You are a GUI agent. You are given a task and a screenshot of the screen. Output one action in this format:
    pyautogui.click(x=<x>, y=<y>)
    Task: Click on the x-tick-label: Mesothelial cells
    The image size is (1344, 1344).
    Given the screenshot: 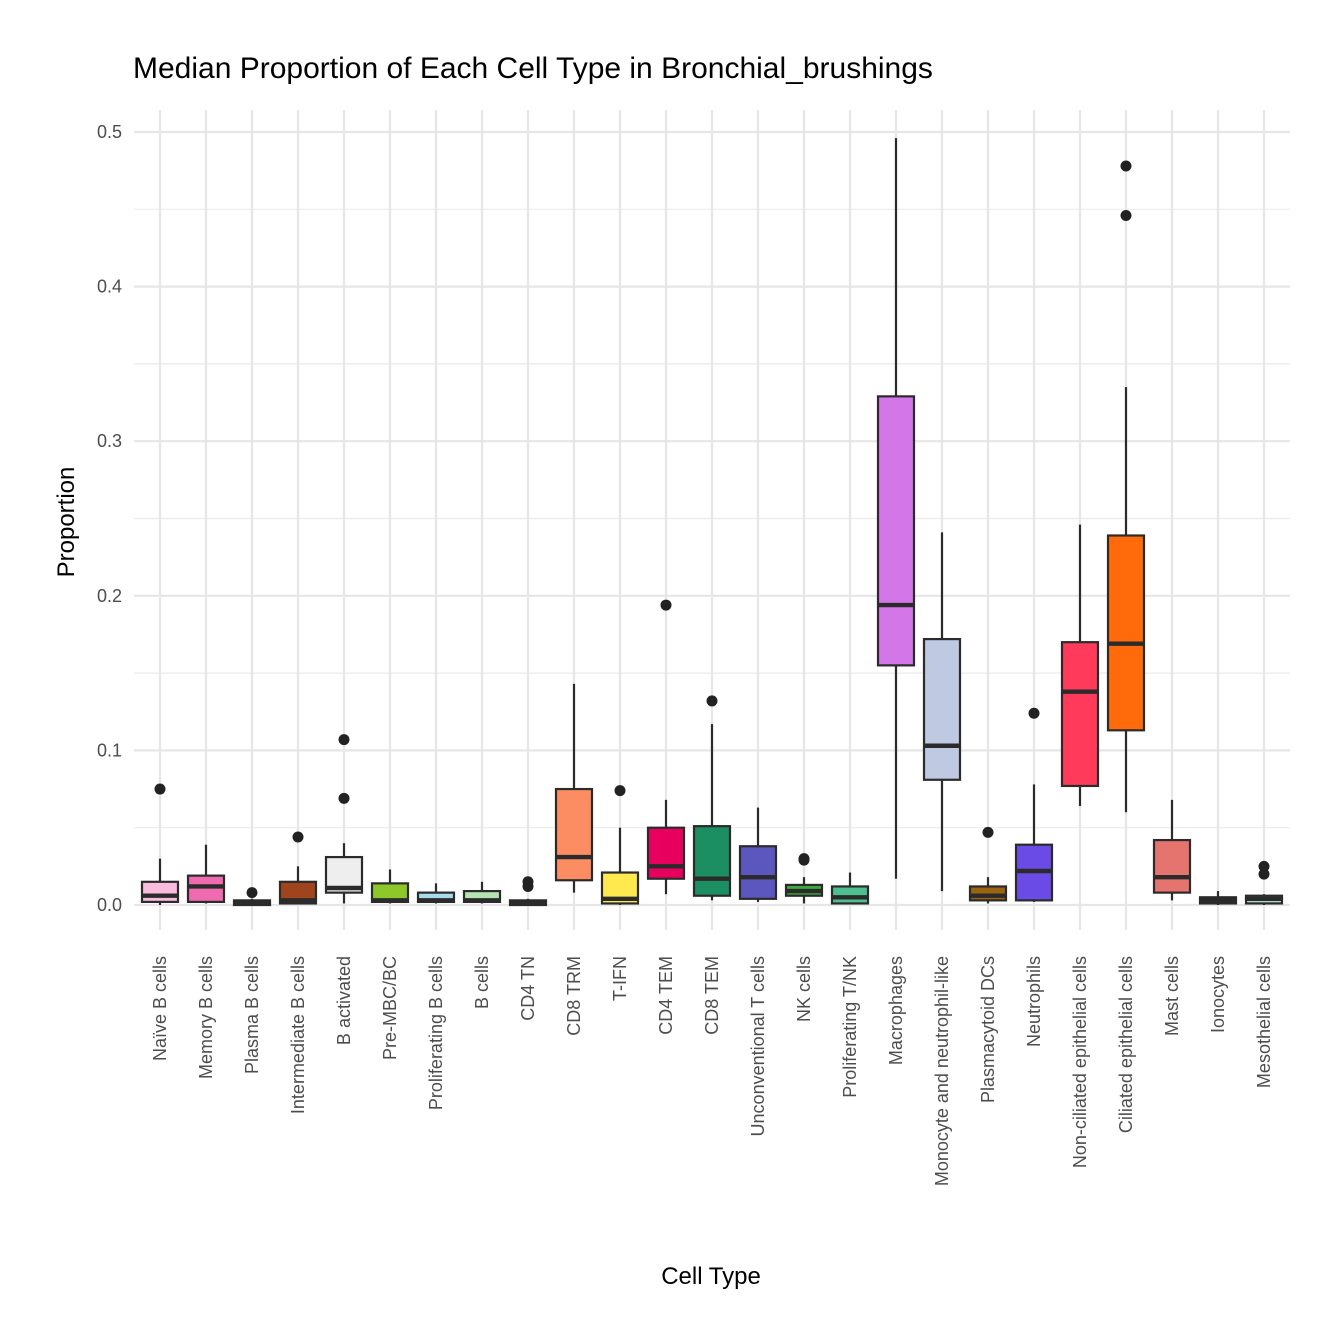 What is the action you would take?
    pyautogui.click(x=1264, y=1022)
    